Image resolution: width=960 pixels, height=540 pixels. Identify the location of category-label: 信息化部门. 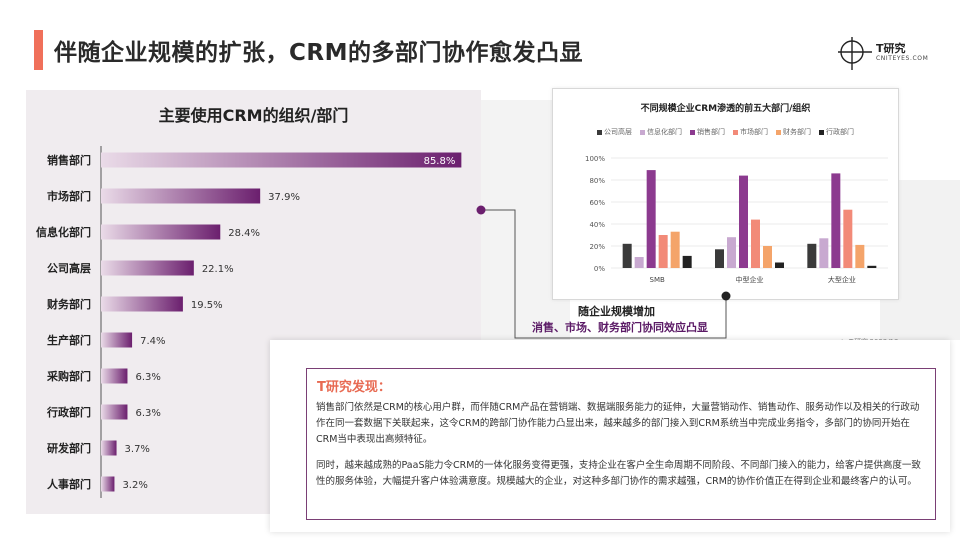
(63, 232).